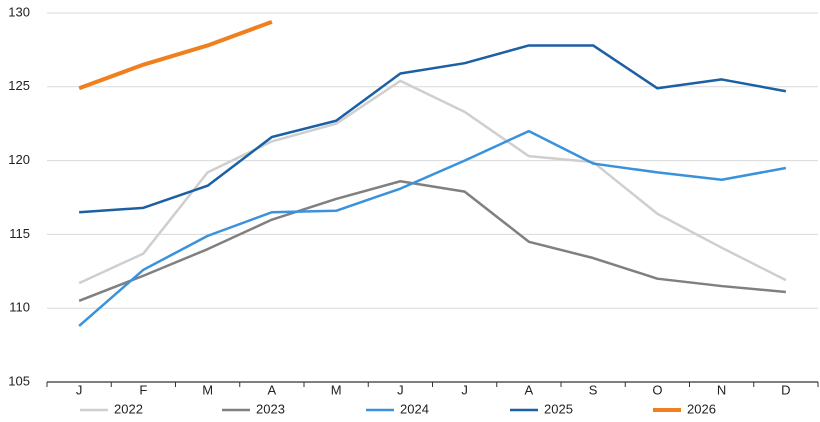  I want to click on y-tick-label: 130, so click(19, 11).